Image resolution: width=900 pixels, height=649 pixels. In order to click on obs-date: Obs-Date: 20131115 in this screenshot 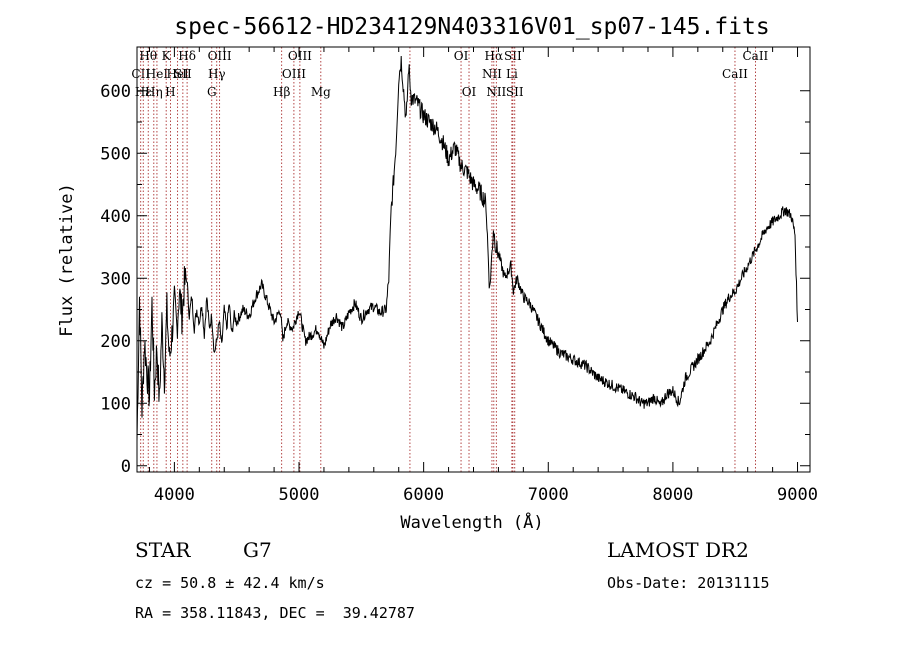, I will do `click(688, 583)`.